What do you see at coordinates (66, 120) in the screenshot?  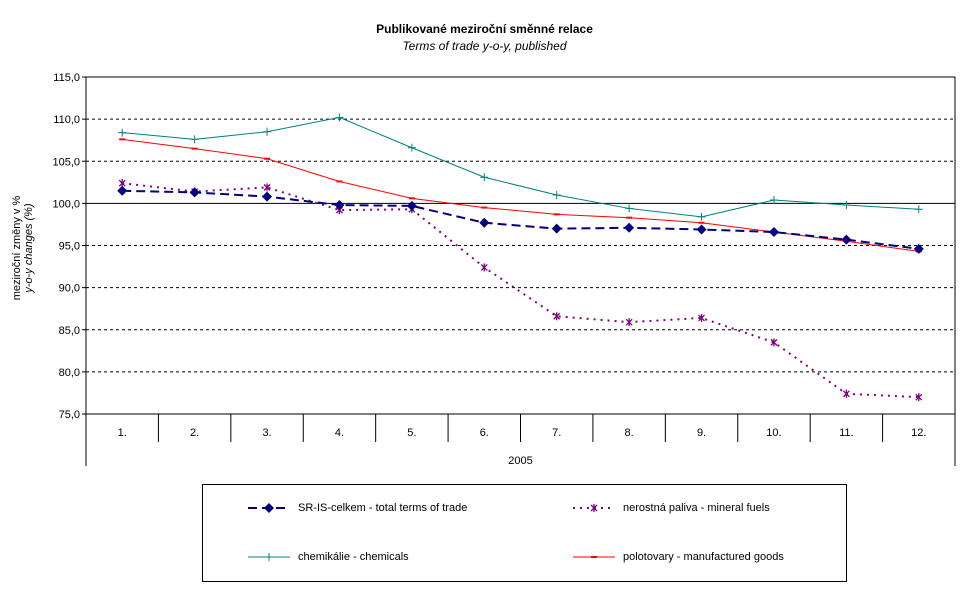 I see `y-tick-label: 110,0` at bounding box center [66, 120].